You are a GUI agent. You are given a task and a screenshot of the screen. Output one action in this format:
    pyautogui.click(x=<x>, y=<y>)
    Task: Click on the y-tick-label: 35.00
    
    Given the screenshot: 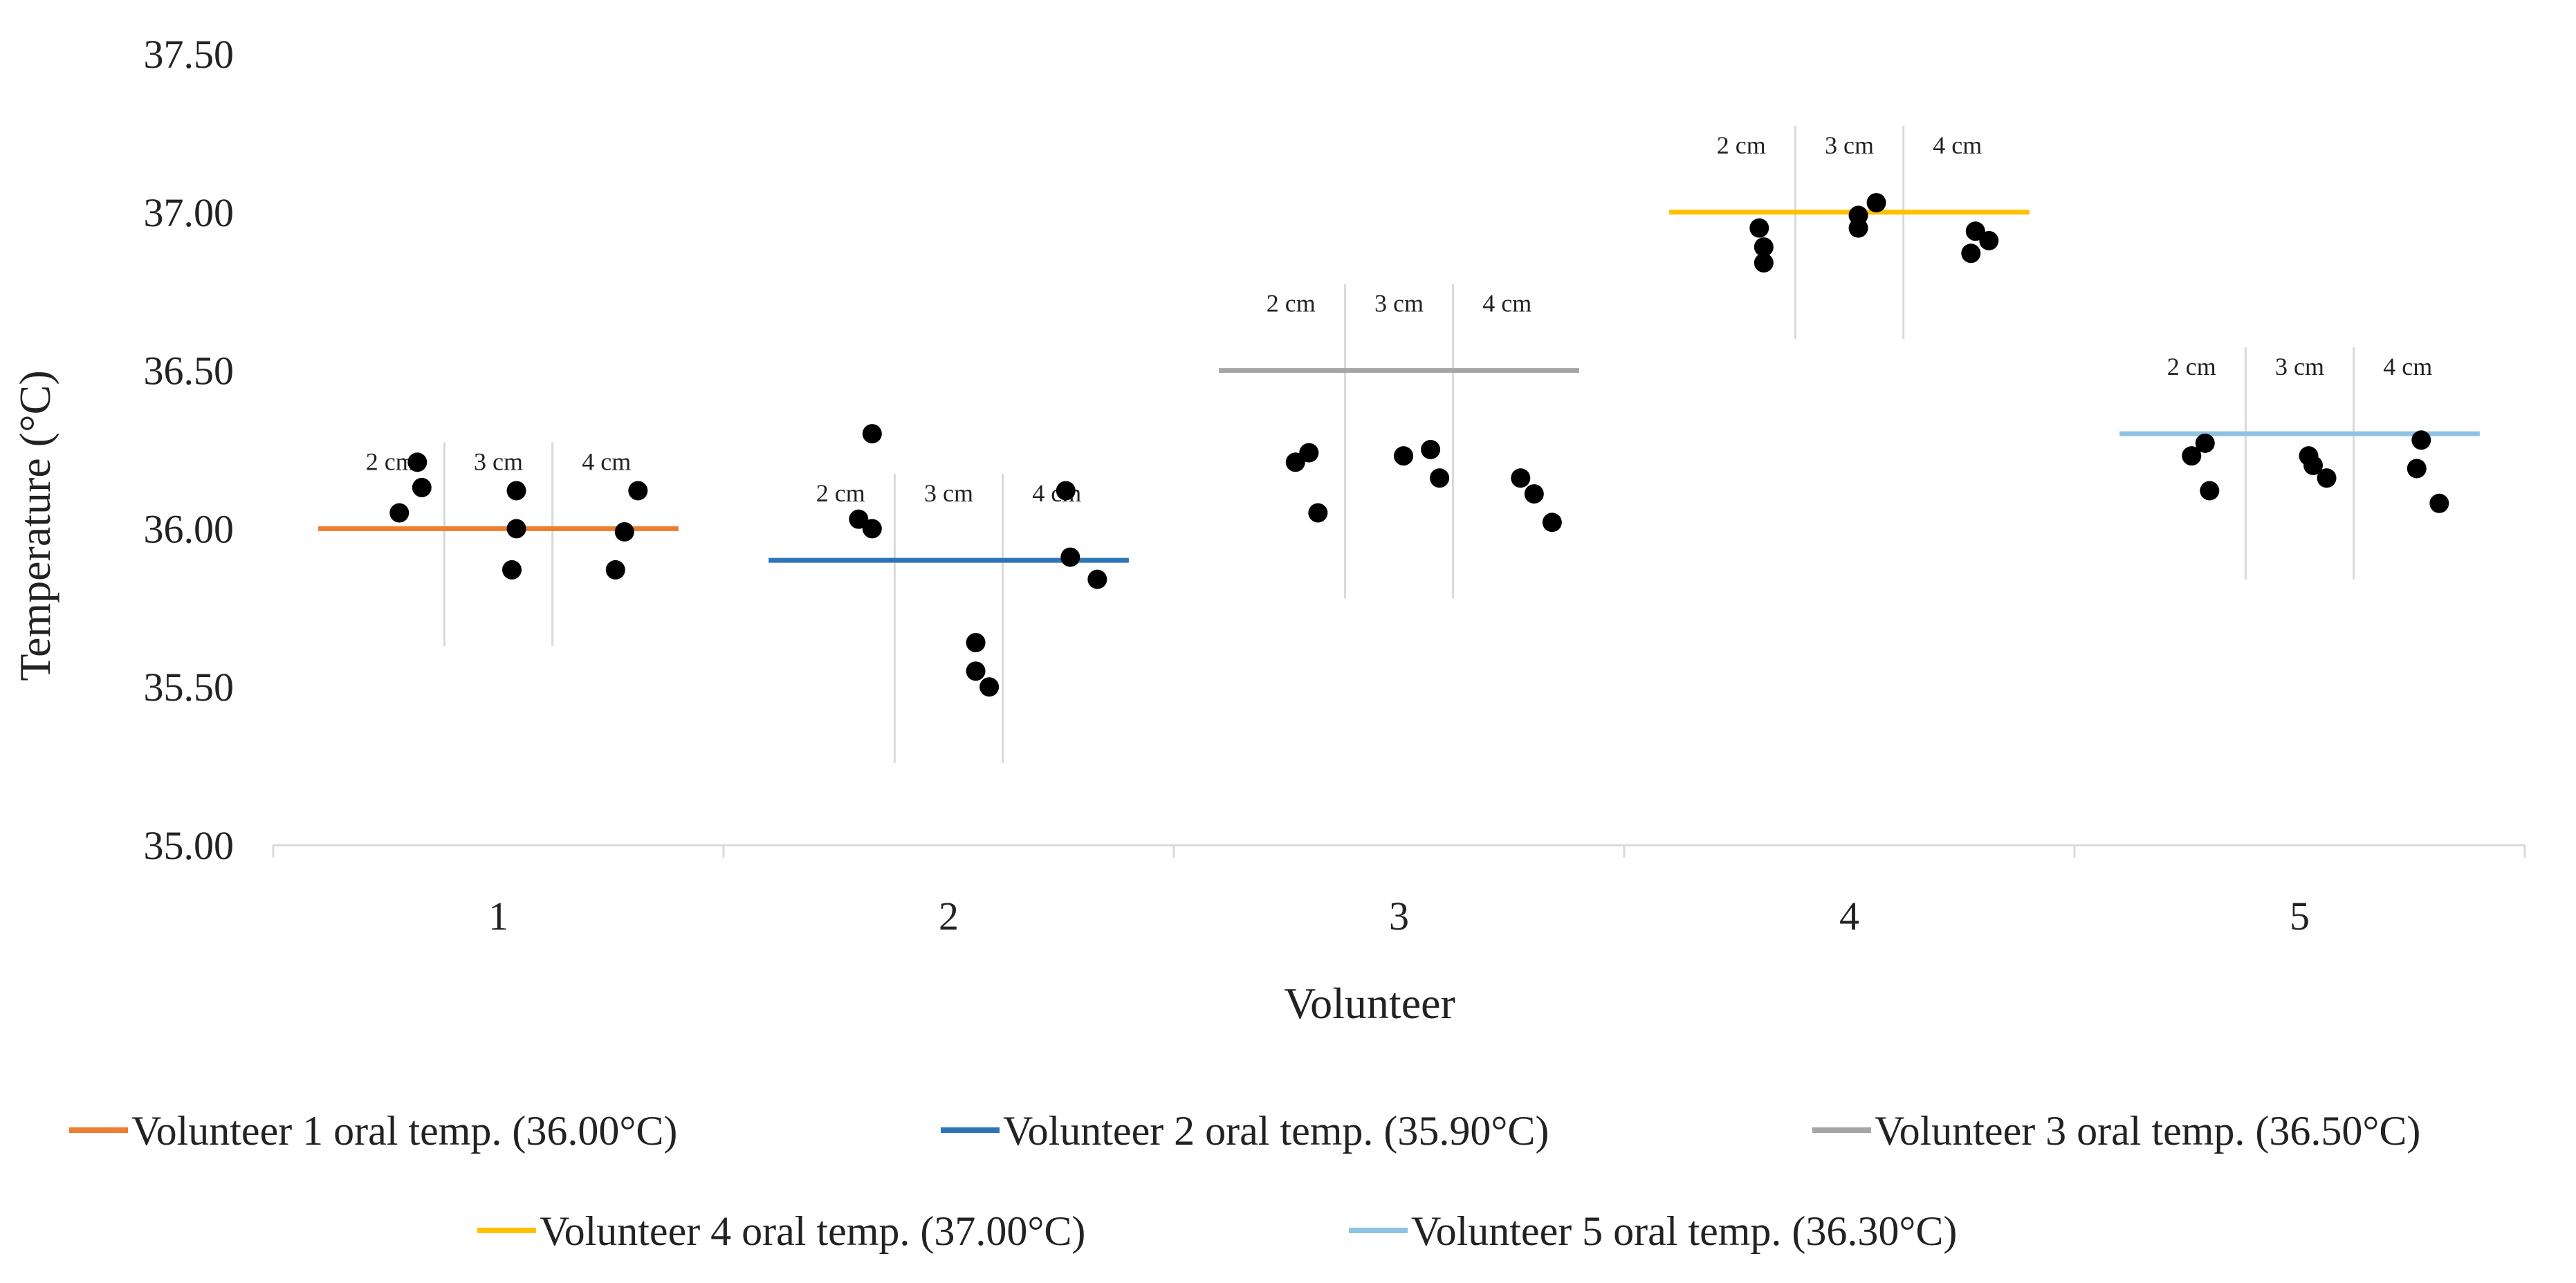 What is the action you would take?
    pyautogui.click(x=189, y=845)
    